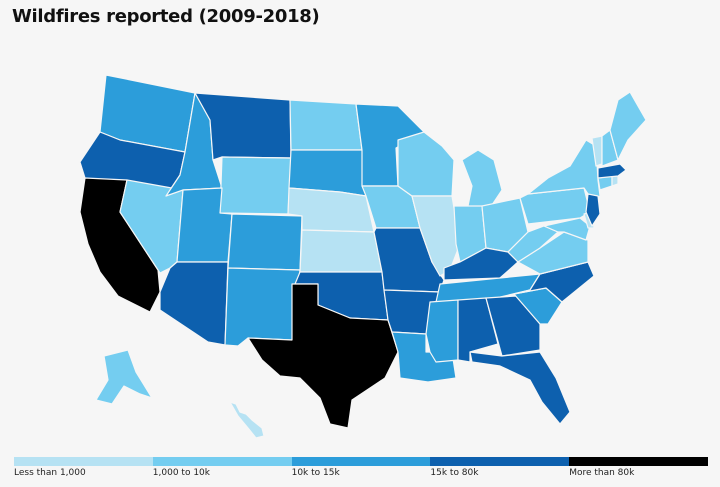 This screenshot has width=720, height=487. I want to click on legend-label: 10k to 15k, so click(315, 473).